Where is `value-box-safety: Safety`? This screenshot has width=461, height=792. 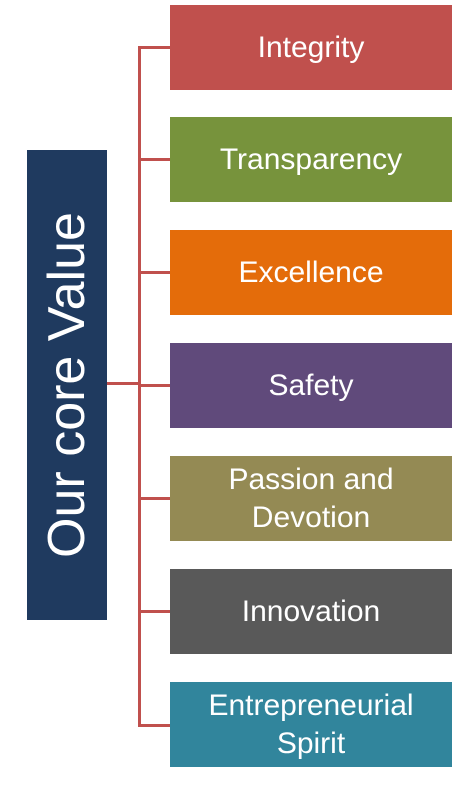
value-box-safety: Safety is located at coordinates (311, 385).